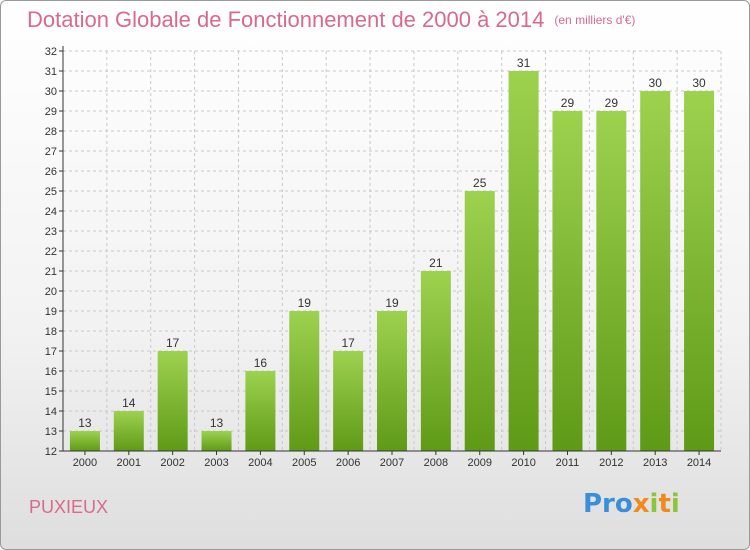 Image resolution: width=750 pixels, height=550 pixels. I want to click on logo-part-x: x, so click(641, 504).